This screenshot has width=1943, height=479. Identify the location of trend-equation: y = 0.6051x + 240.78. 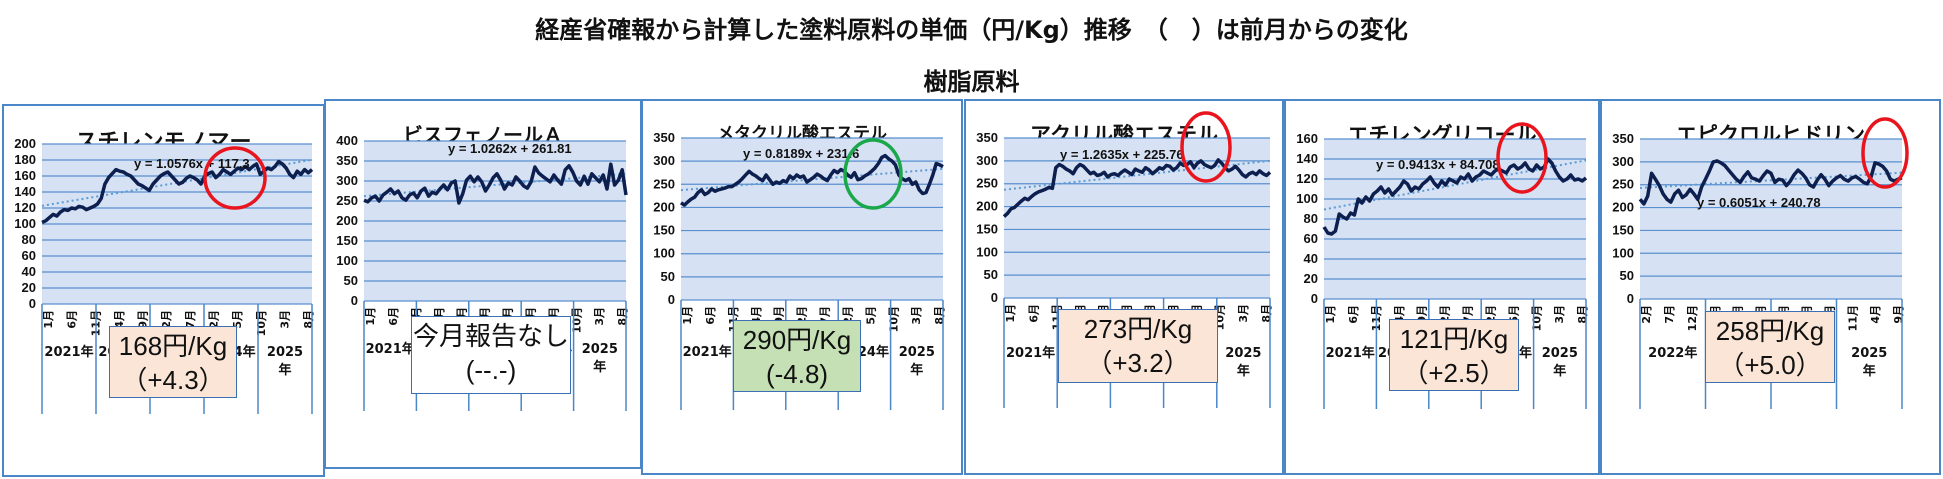
(1759, 202).